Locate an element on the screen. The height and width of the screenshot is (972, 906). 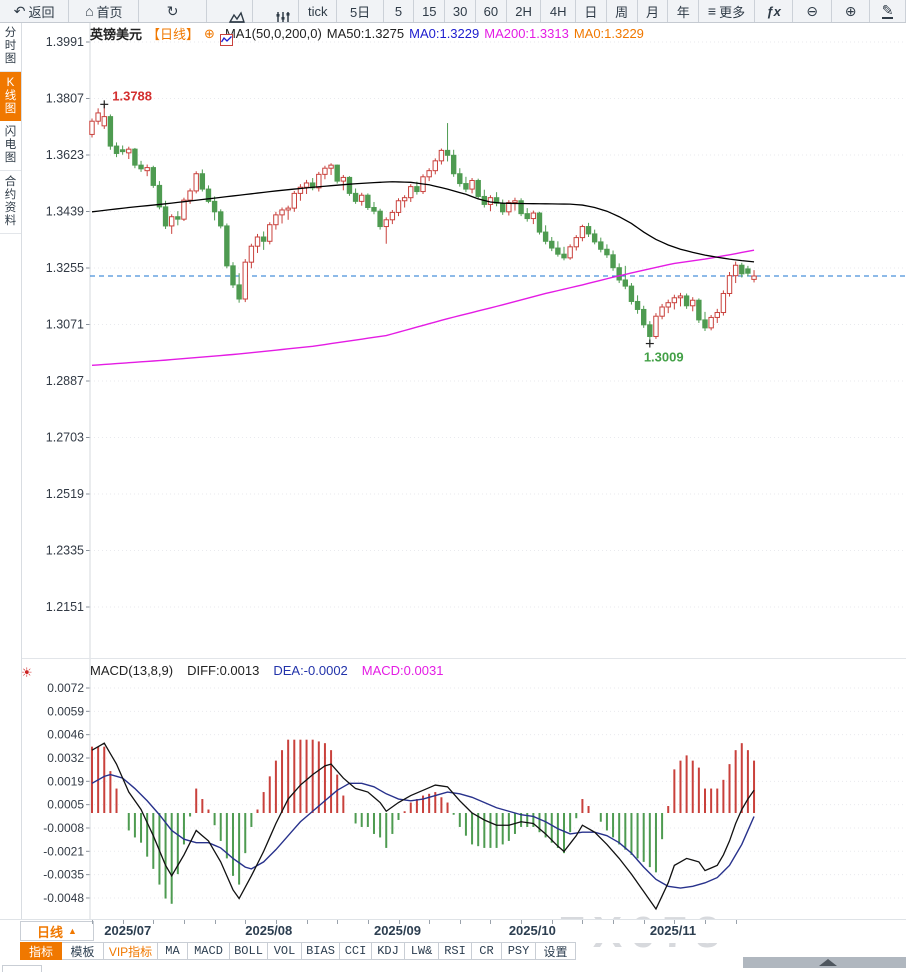
svg-text: 0.0019 is located at coordinates (65, 781).